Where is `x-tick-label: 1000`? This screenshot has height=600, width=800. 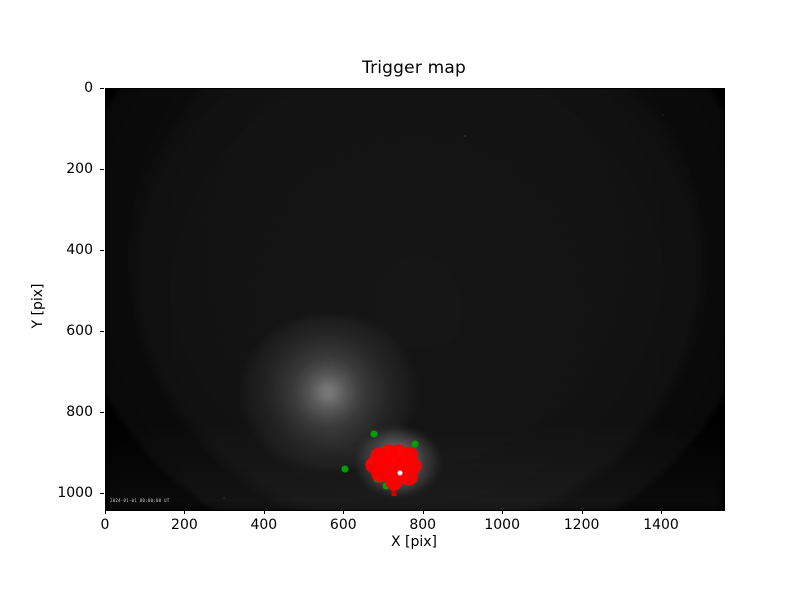 x-tick-label: 1000 is located at coordinates (502, 525).